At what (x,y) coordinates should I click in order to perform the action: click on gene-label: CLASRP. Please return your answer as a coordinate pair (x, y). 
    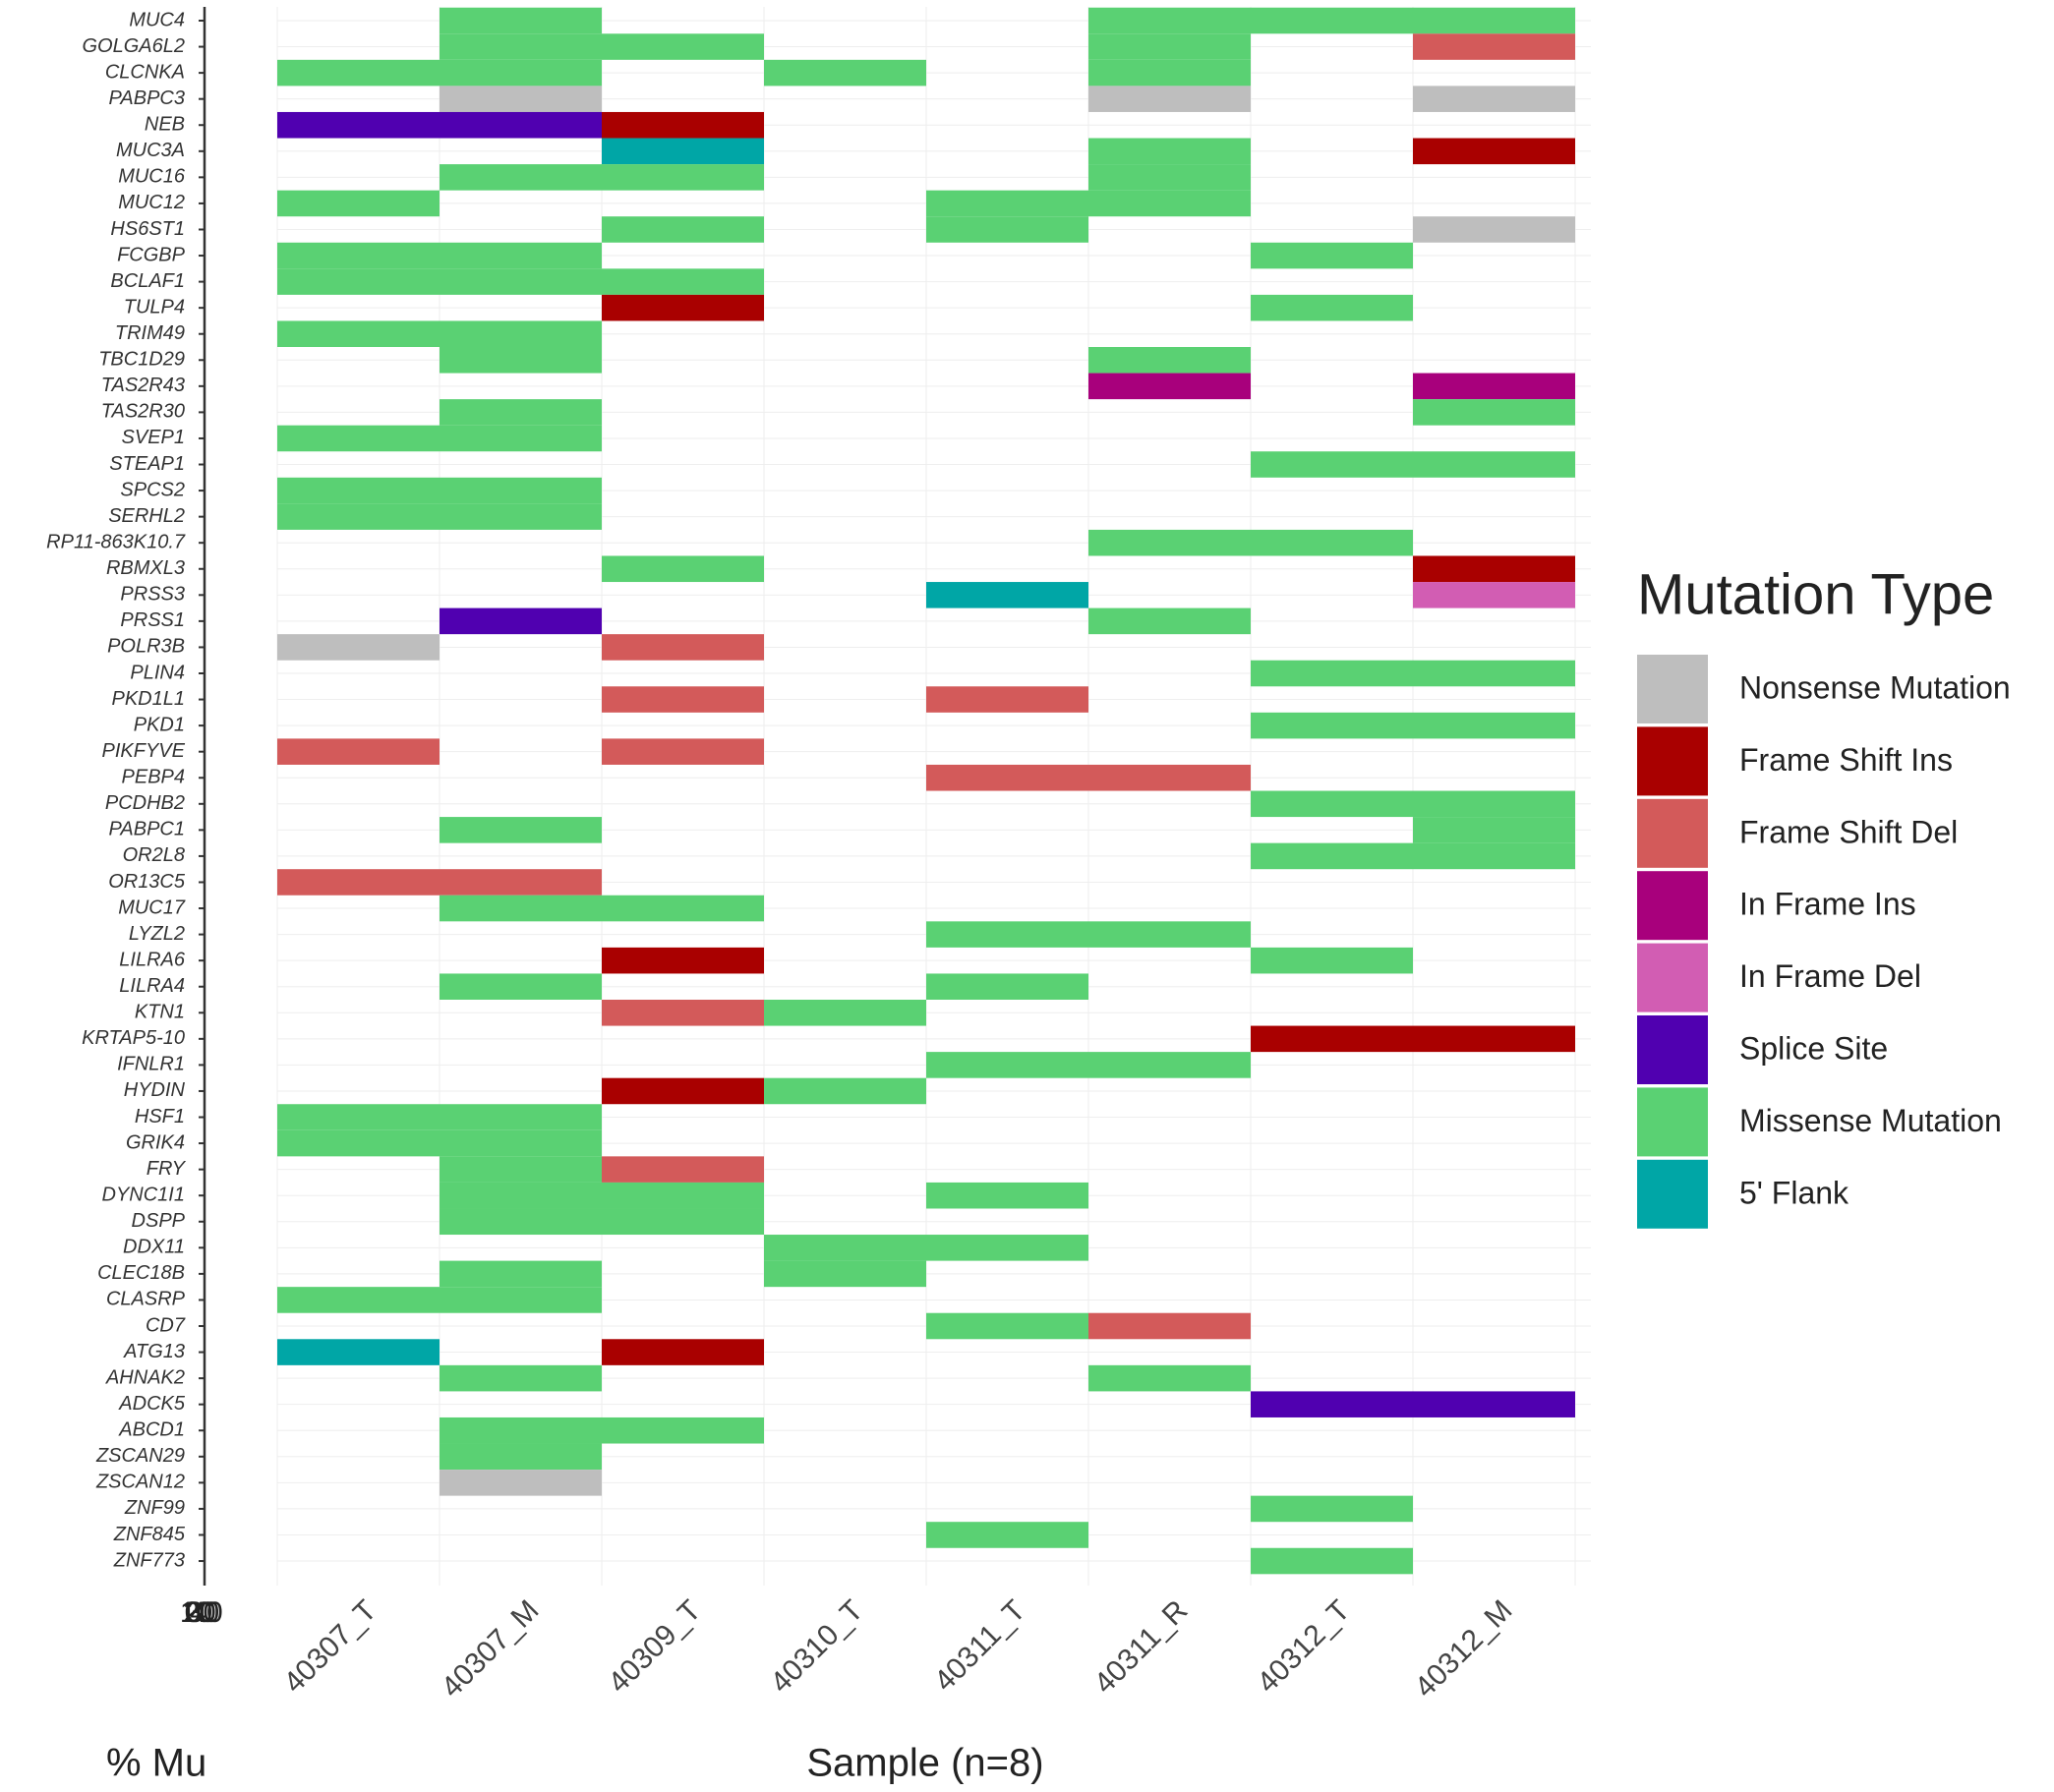
    Looking at the image, I should click on (146, 1299).